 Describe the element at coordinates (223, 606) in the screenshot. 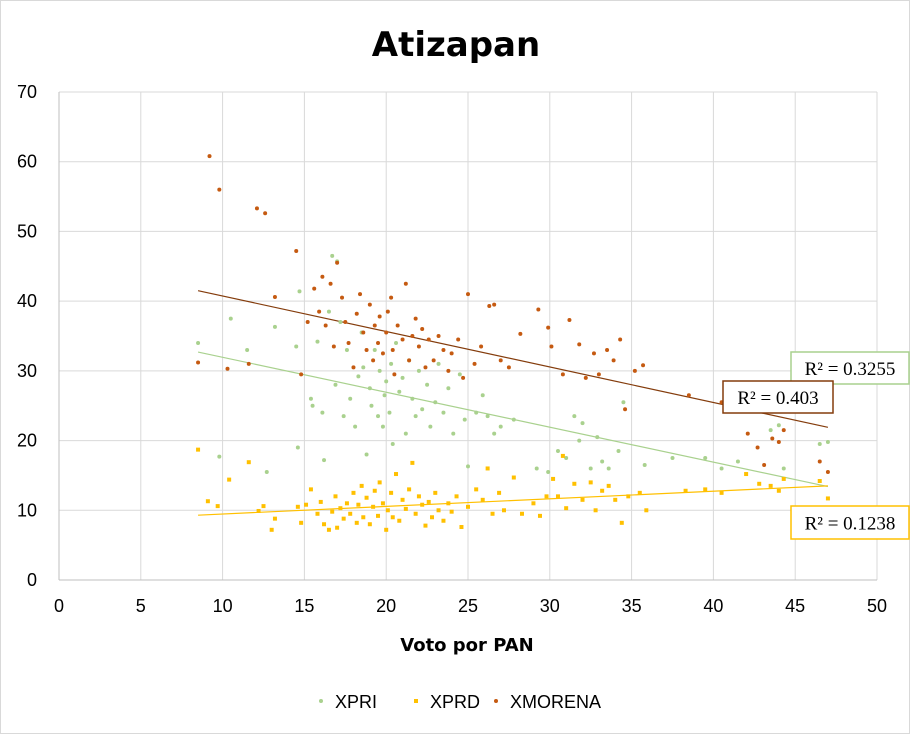

I see `x-tick-label: 10` at that location.